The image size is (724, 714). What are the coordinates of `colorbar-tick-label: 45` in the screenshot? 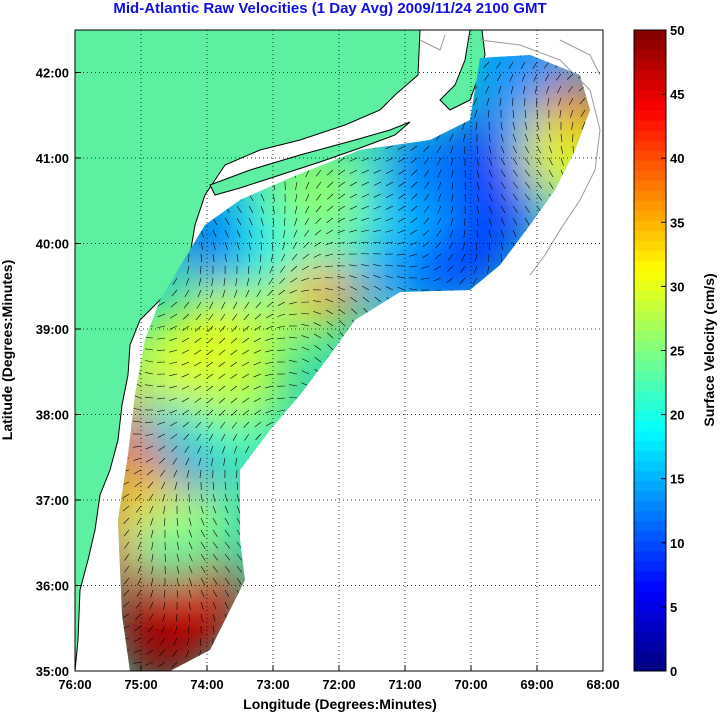 It's located at (677, 94).